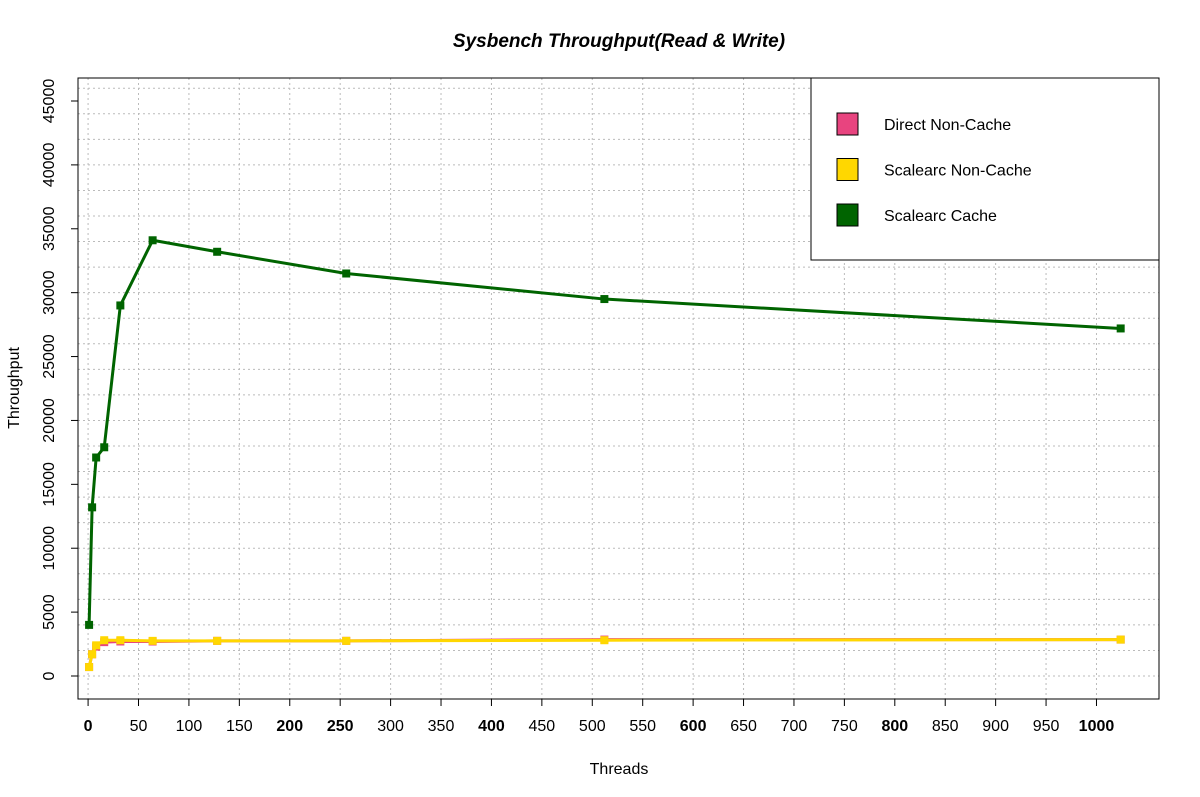 The image size is (1200, 797). I want to click on legend-box, so click(985, 169).